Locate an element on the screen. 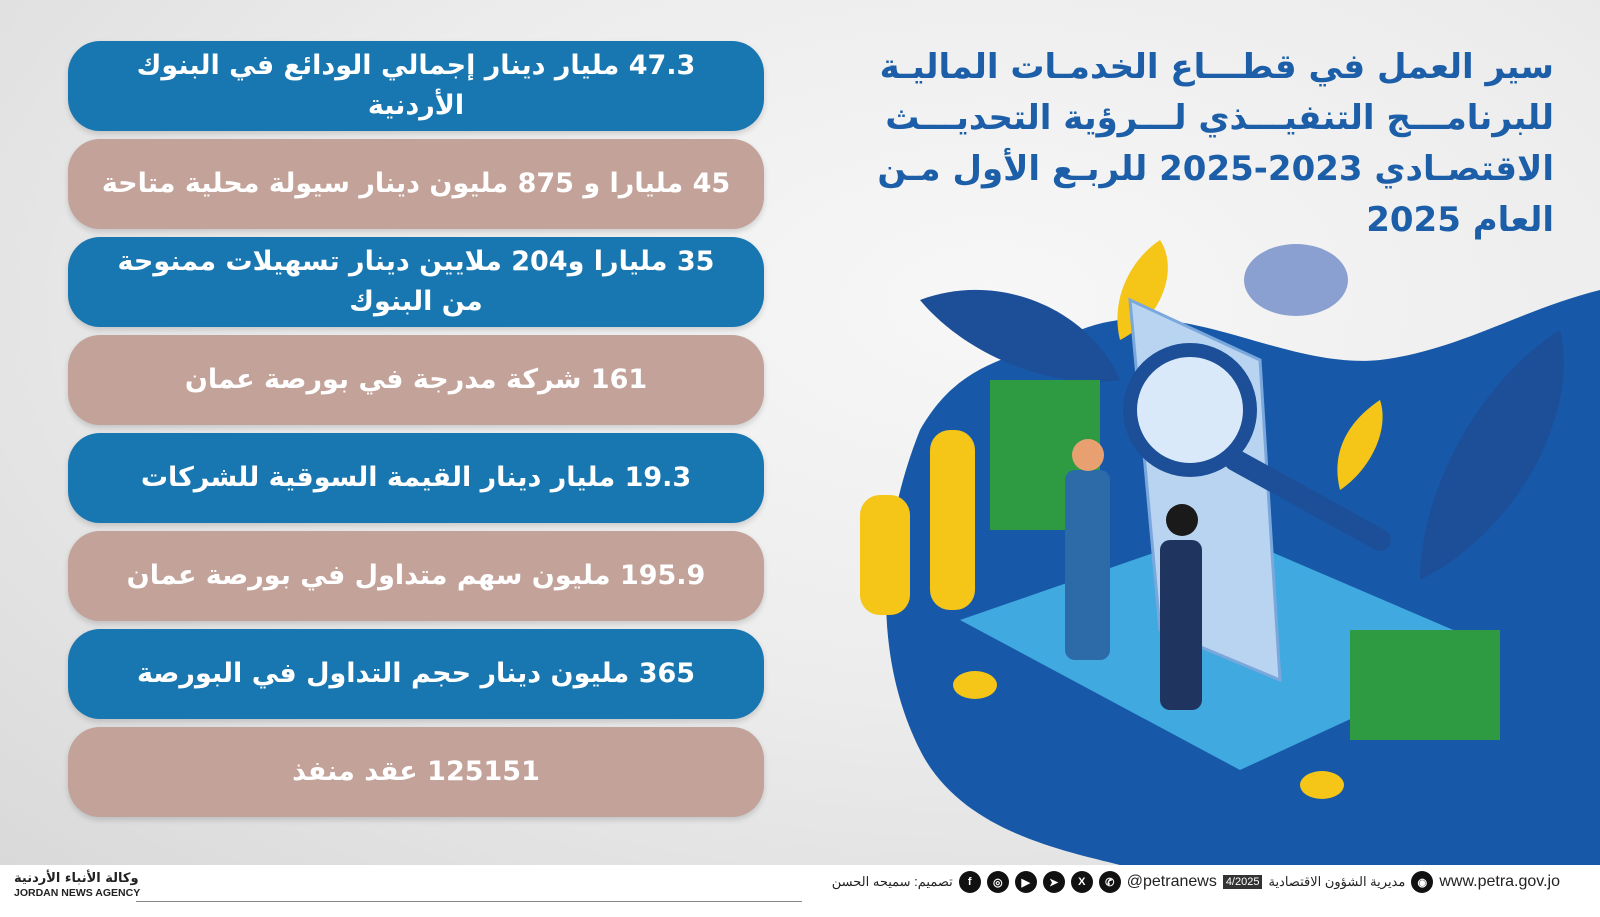 The height and width of the screenshot is (917, 1600). stat-traded-shares: 195.9 مليون سهم متداول في بورصة عمان is located at coordinates (416, 576).